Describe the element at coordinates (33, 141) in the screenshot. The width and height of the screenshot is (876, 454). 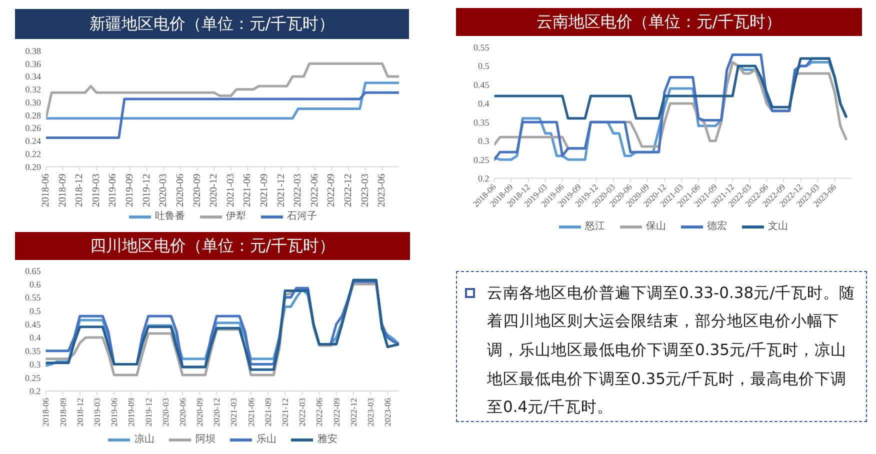
I see `y-tick-label: 0.24` at that location.